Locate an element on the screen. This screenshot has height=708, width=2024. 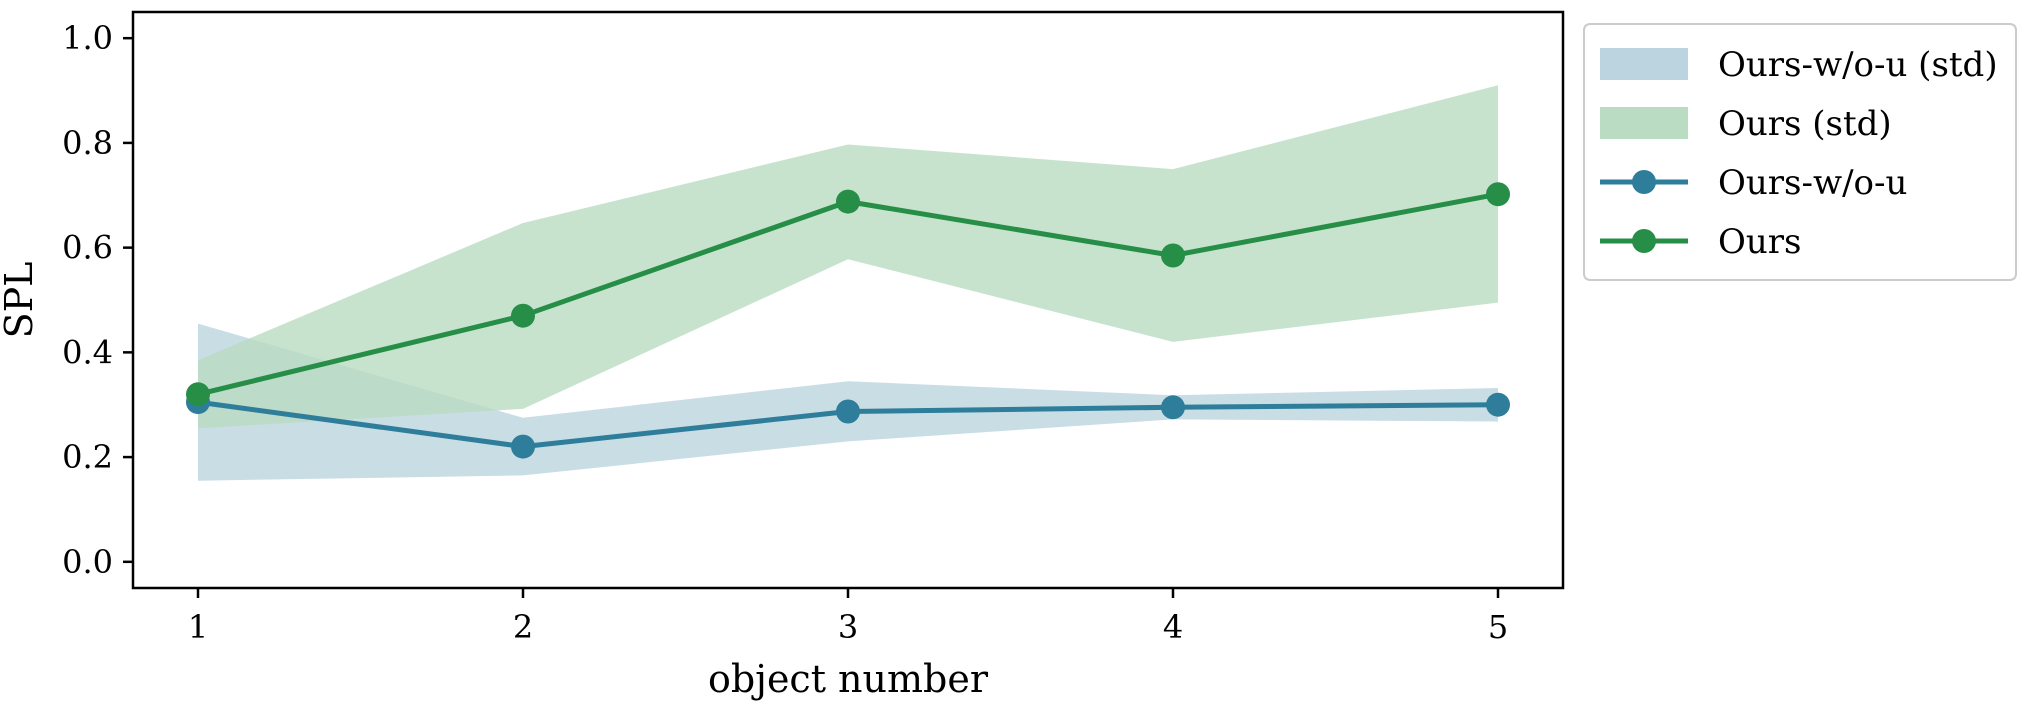
y-tick-label: 0.0 is located at coordinates (87, 562).